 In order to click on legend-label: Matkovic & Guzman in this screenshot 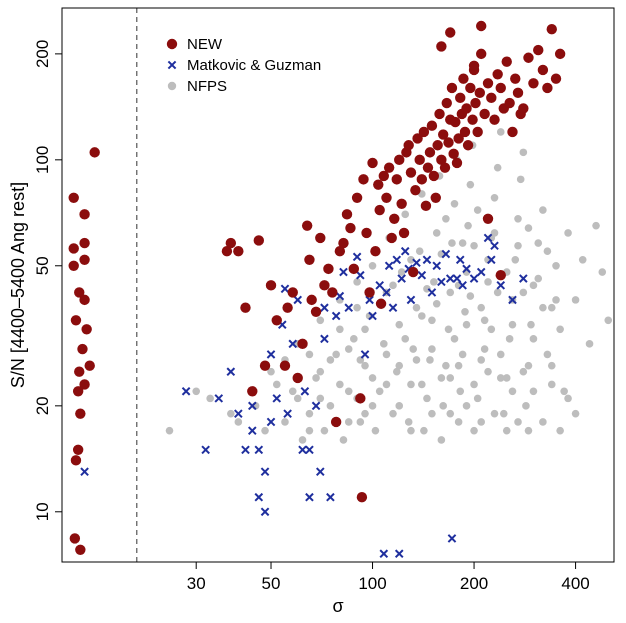, I will do `click(254, 65)`.